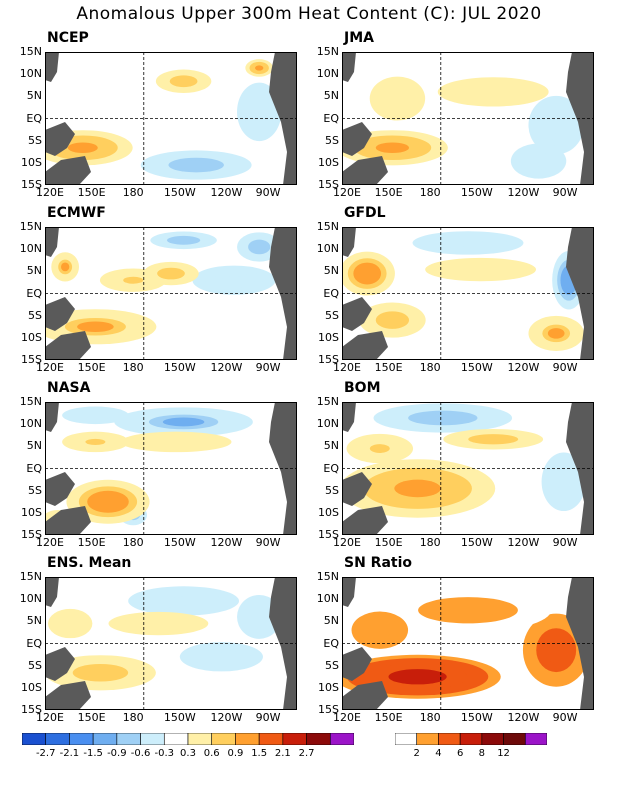  Describe the element at coordinates (365, 213) in the screenshot. I see `panel-label: GFDL` at that location.